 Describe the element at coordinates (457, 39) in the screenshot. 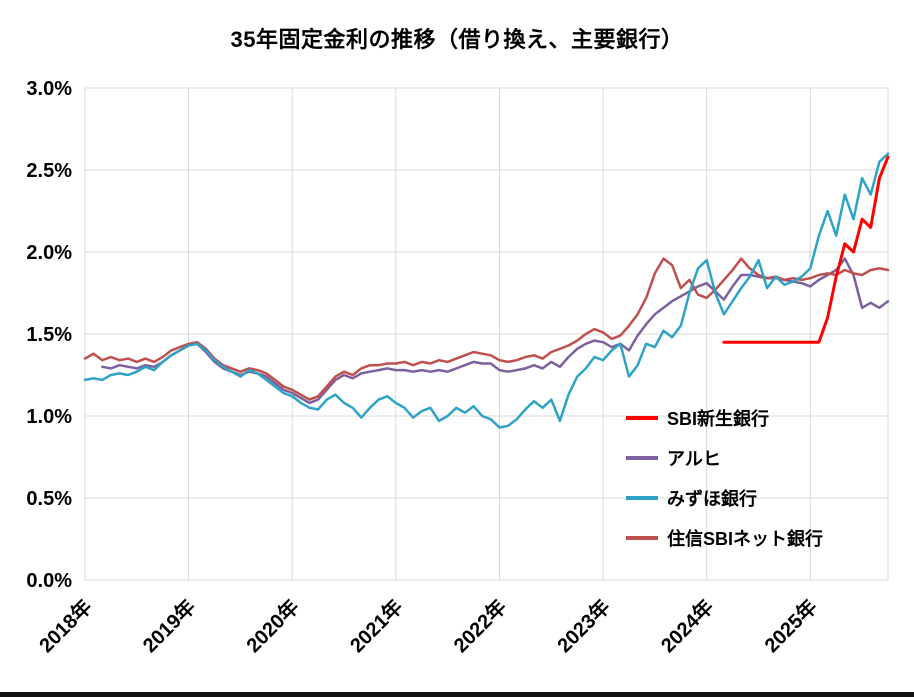

I see `chart-title: 35年固定金利の推移（借り換え、主要銀行）` at that location.